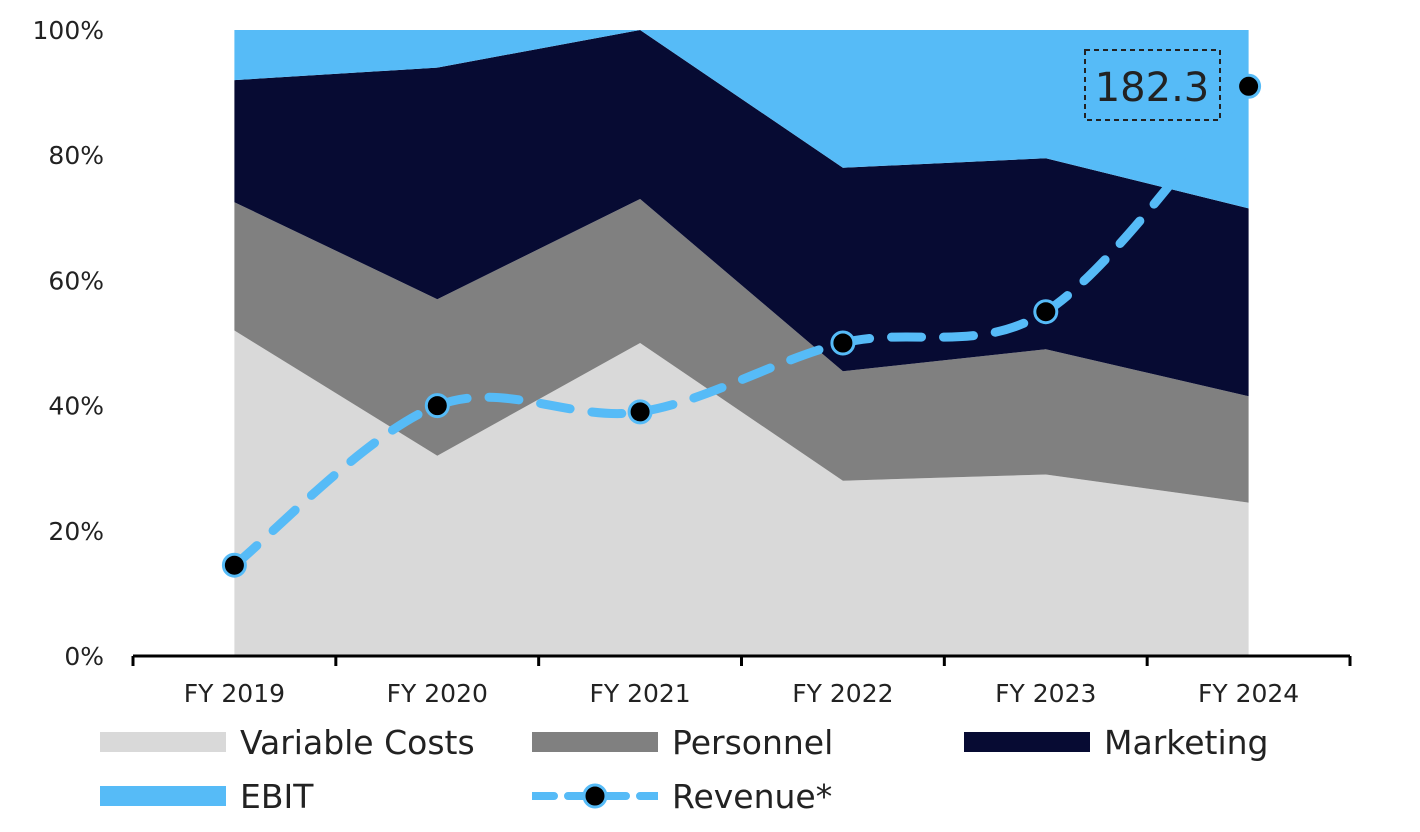 Image resolution: width=1420 pixels, height=832 pixels. What do you see at coordinates (76, 155) in the screenshot?
I see `y-tick-label: 80%` at bounding box center [76, 155].